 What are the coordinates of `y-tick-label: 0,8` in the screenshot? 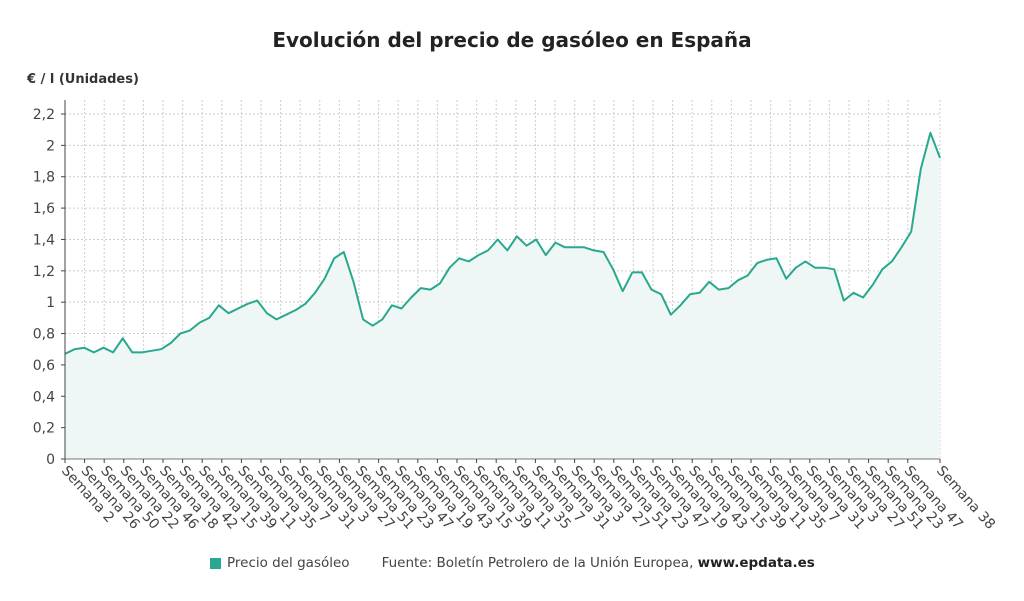 It's located at (44, 335).